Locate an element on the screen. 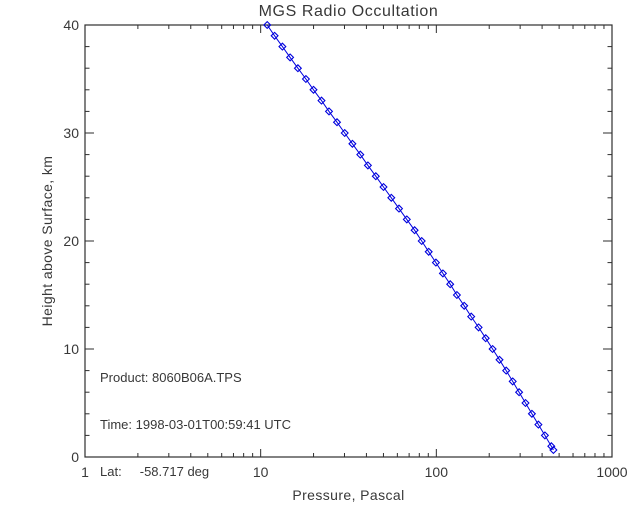  x-tick-label: 100 is located at coordinates (436, 472).